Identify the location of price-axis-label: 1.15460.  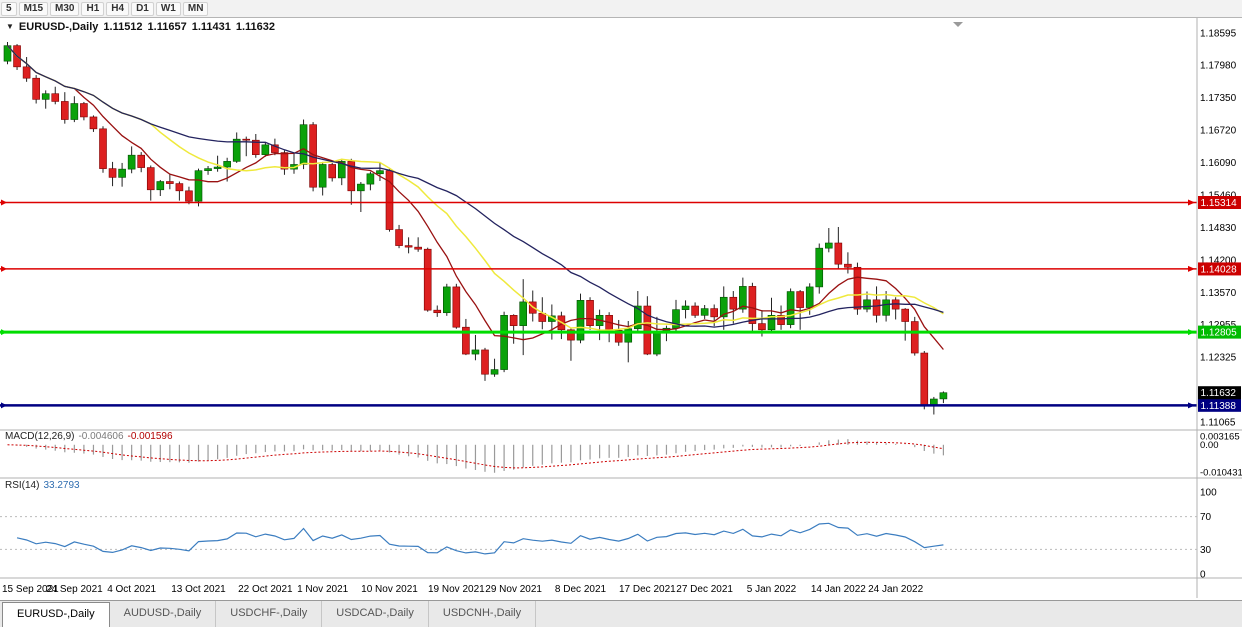
(1218, 195).